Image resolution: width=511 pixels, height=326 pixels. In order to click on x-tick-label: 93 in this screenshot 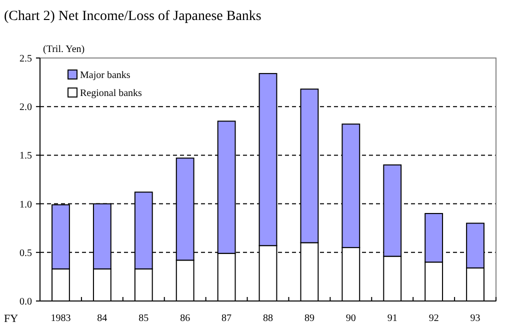, I will do `click(475, 318)`.